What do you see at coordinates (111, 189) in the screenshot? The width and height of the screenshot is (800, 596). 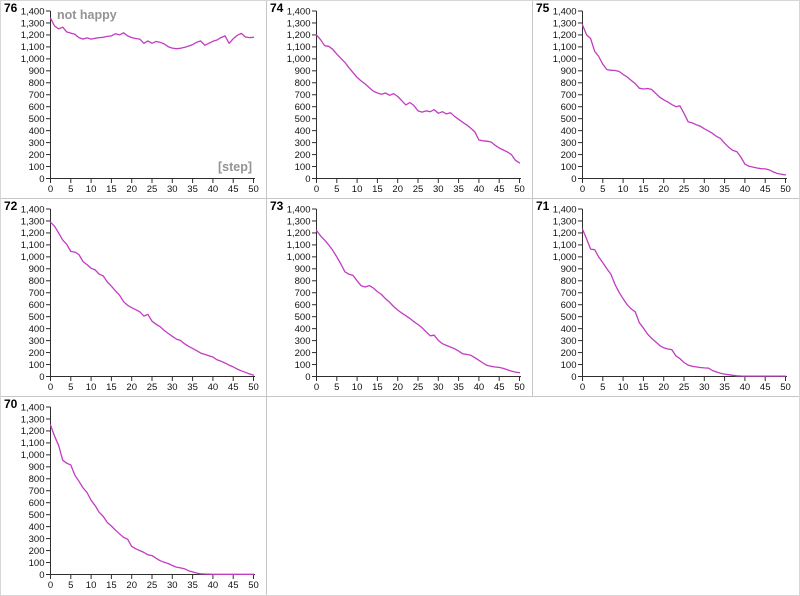 I see `svg-text: 15` at bounding box center [111, 189].